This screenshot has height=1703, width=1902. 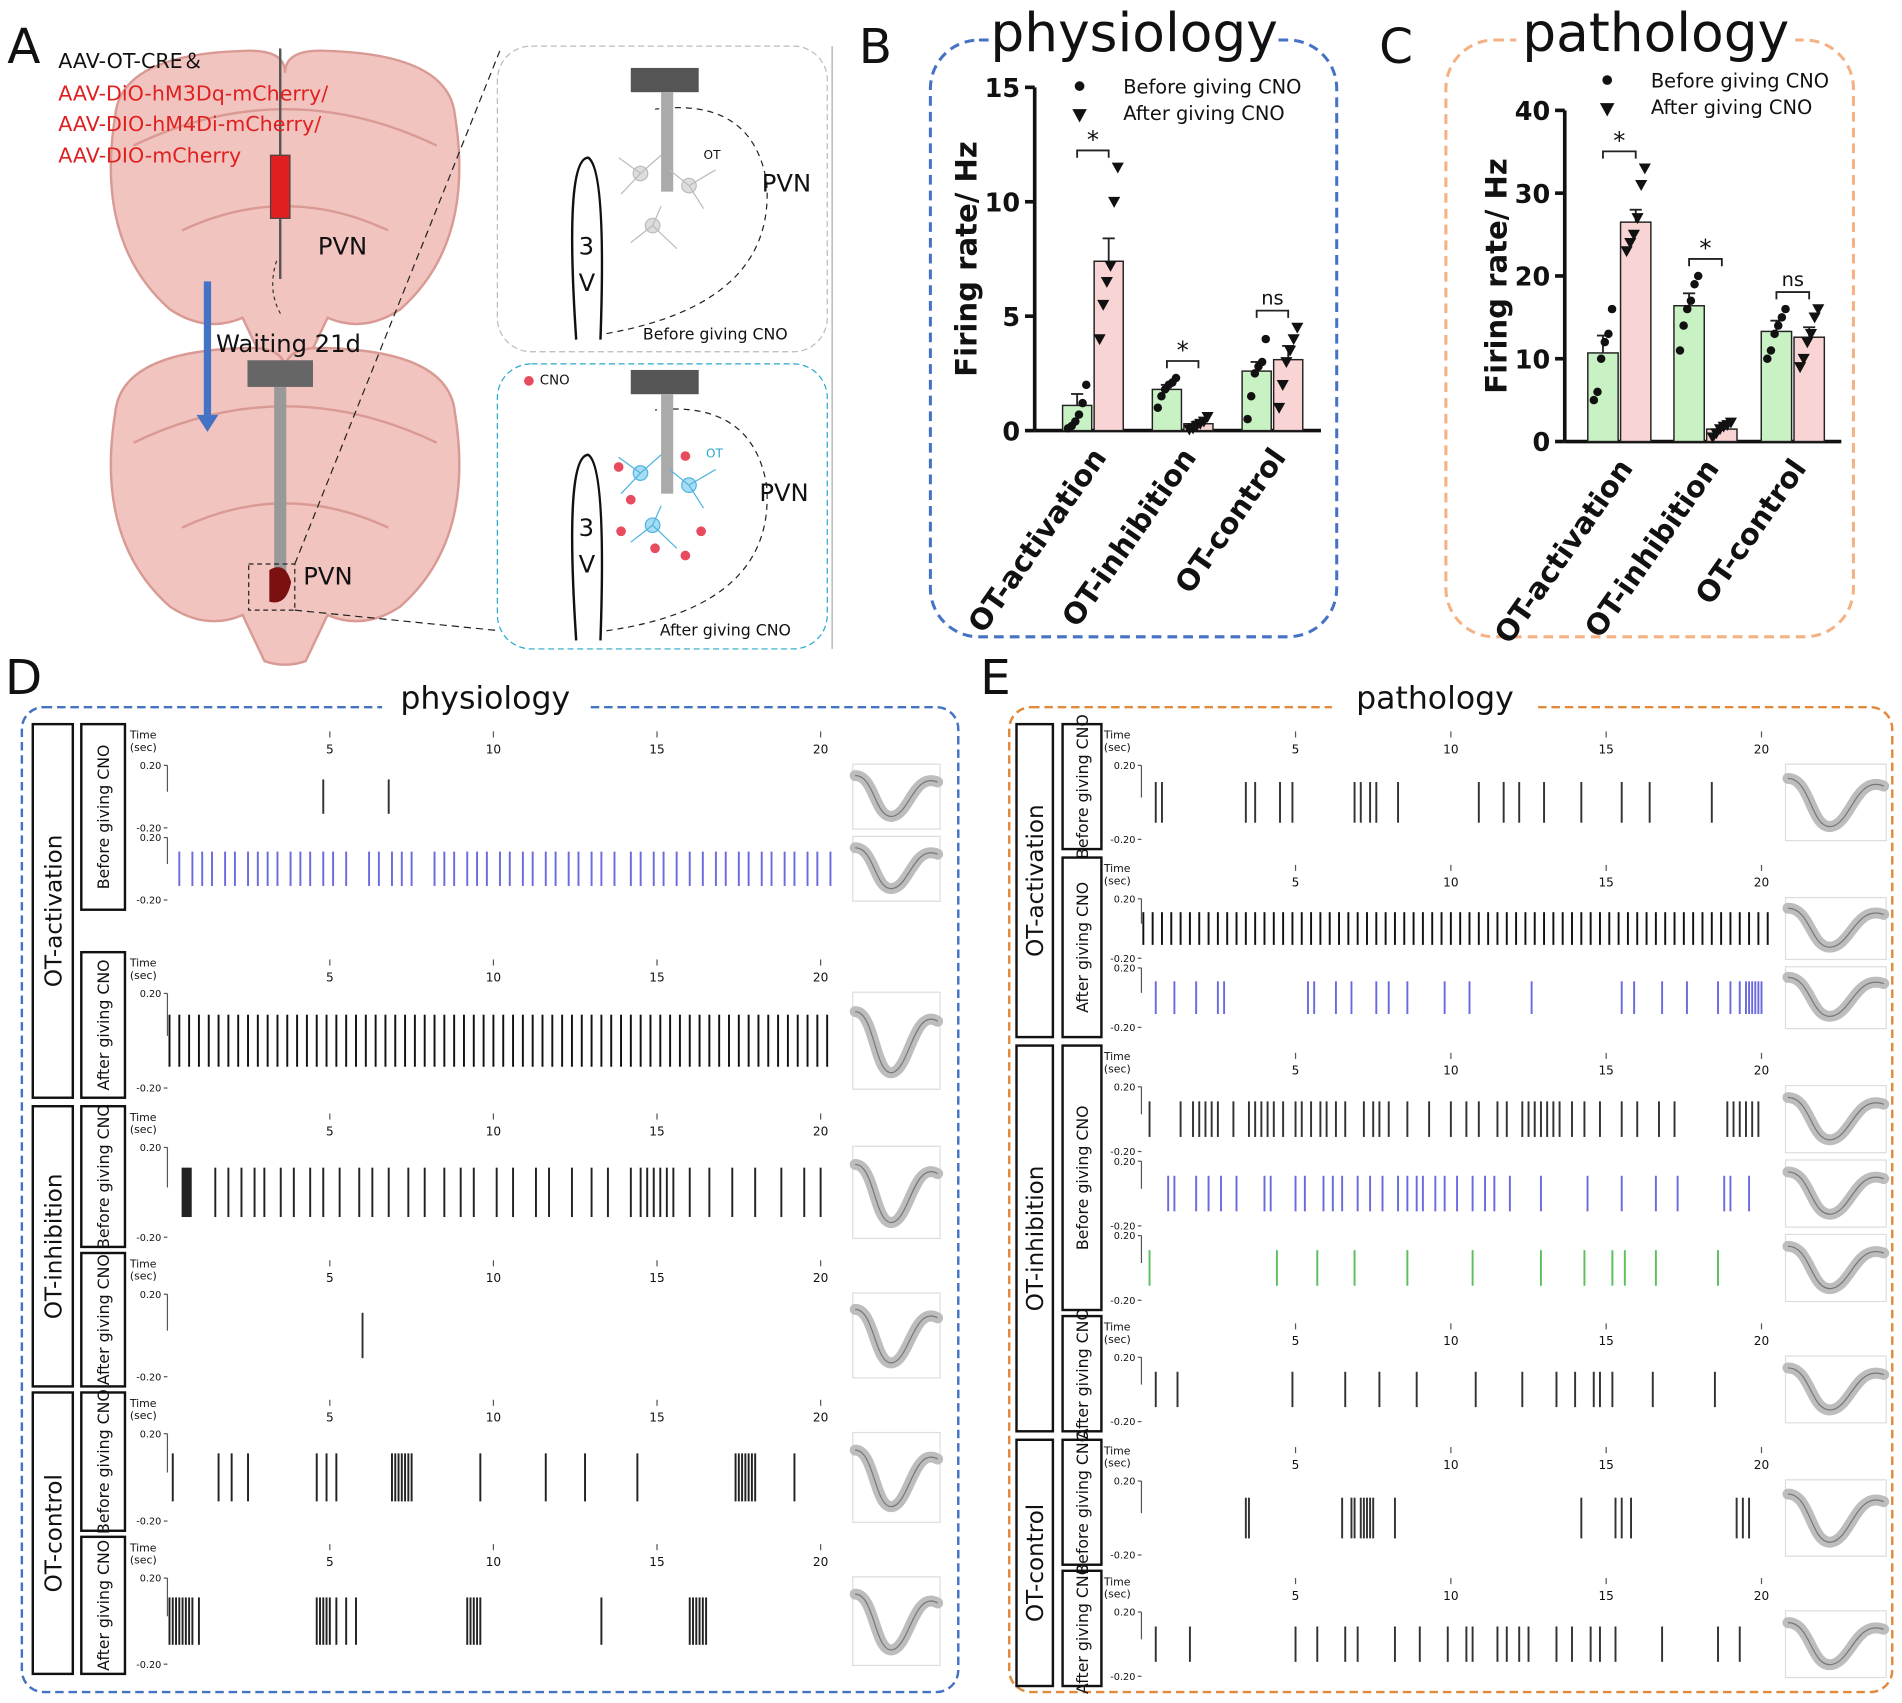 What do you see at coordinates (1793, 279) in the screenshot?
I see `significance-label: ns` at bounding box center [1793, 279].